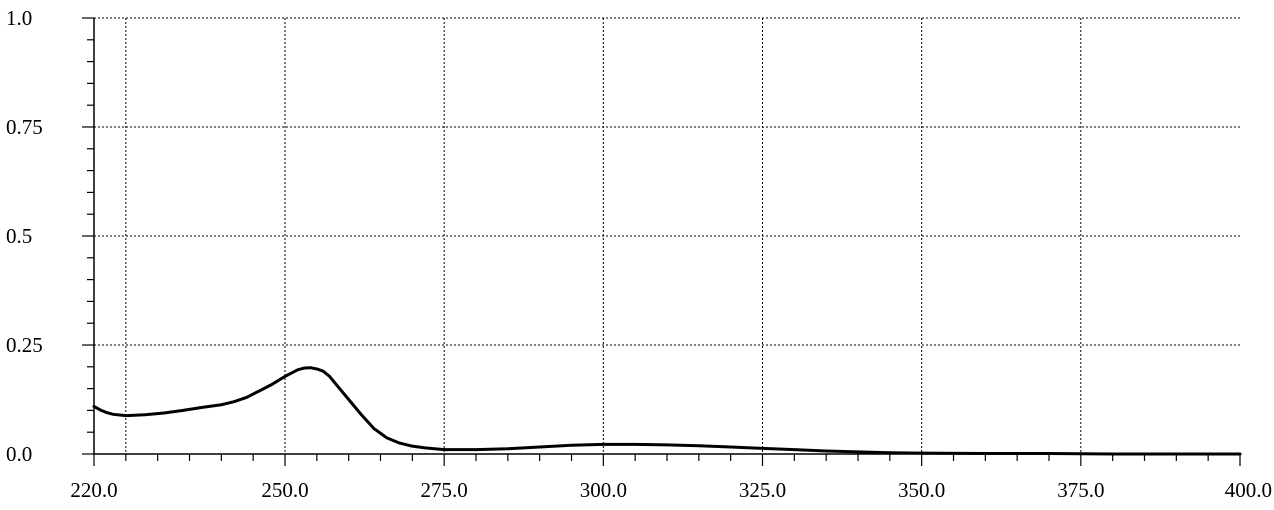 The image size is (1274, 510). What do you see at coordinates (444, 490) in the screenshot?
I see `x-tick-label: 275.0` at bounding box center [444, 490].